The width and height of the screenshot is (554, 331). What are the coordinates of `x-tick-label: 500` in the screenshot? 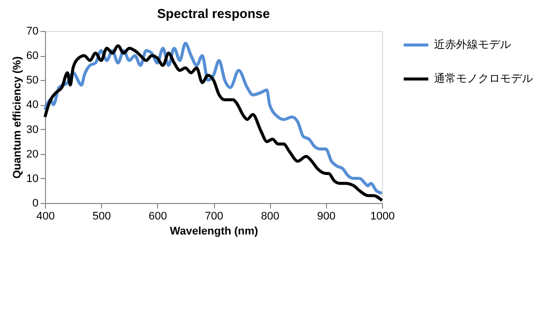 It's located at (101, 216).